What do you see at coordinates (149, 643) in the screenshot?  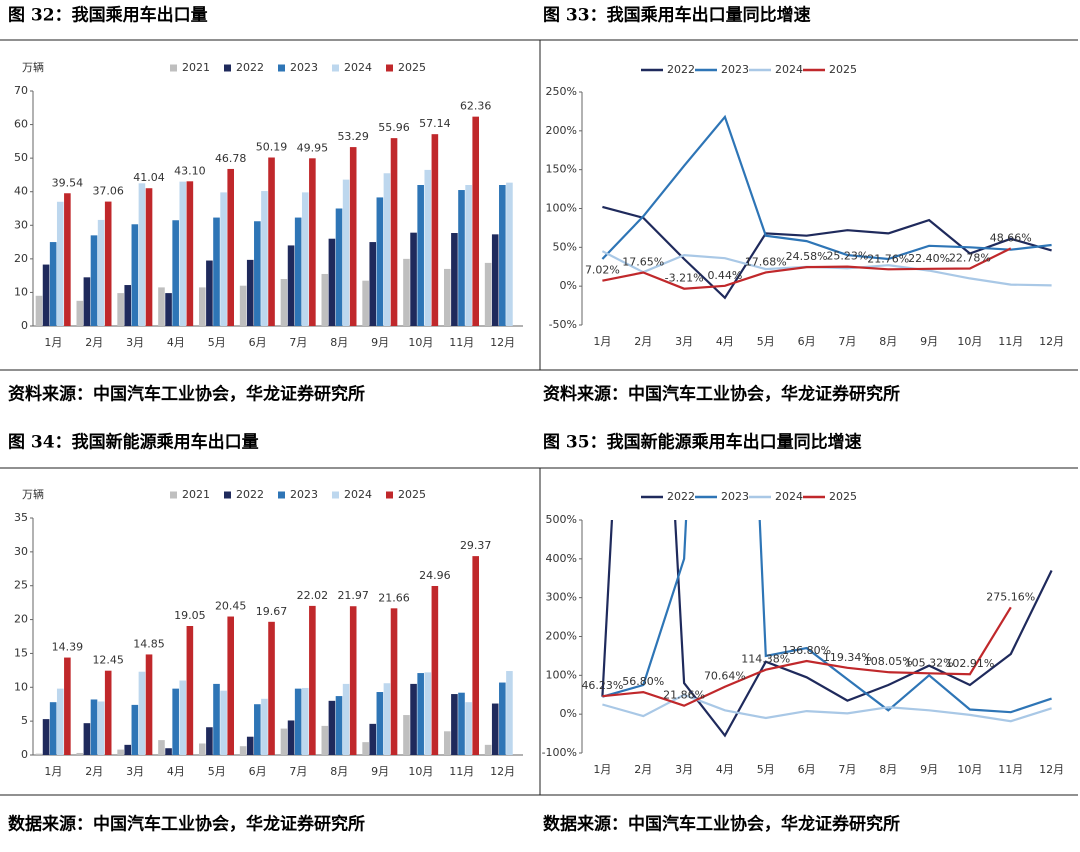 I see `data-label: 14.85` at bounding box center [149, 643].